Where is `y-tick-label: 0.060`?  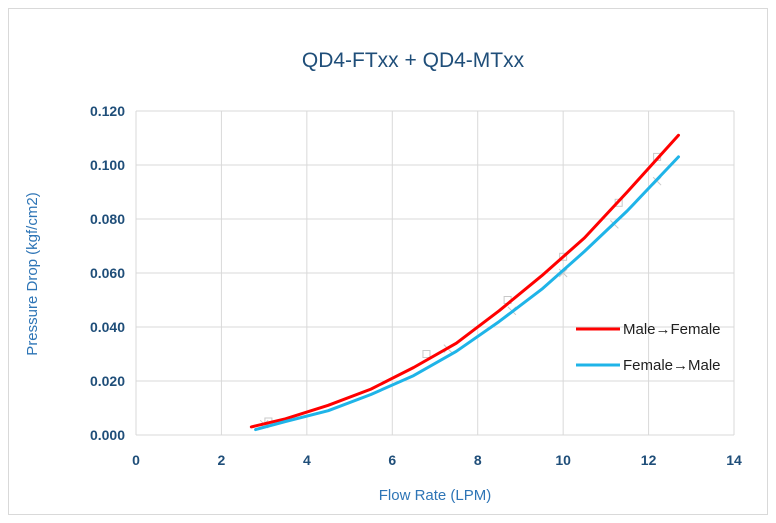 y-tick-label: 0.060 is located at coordinates (107, 273).